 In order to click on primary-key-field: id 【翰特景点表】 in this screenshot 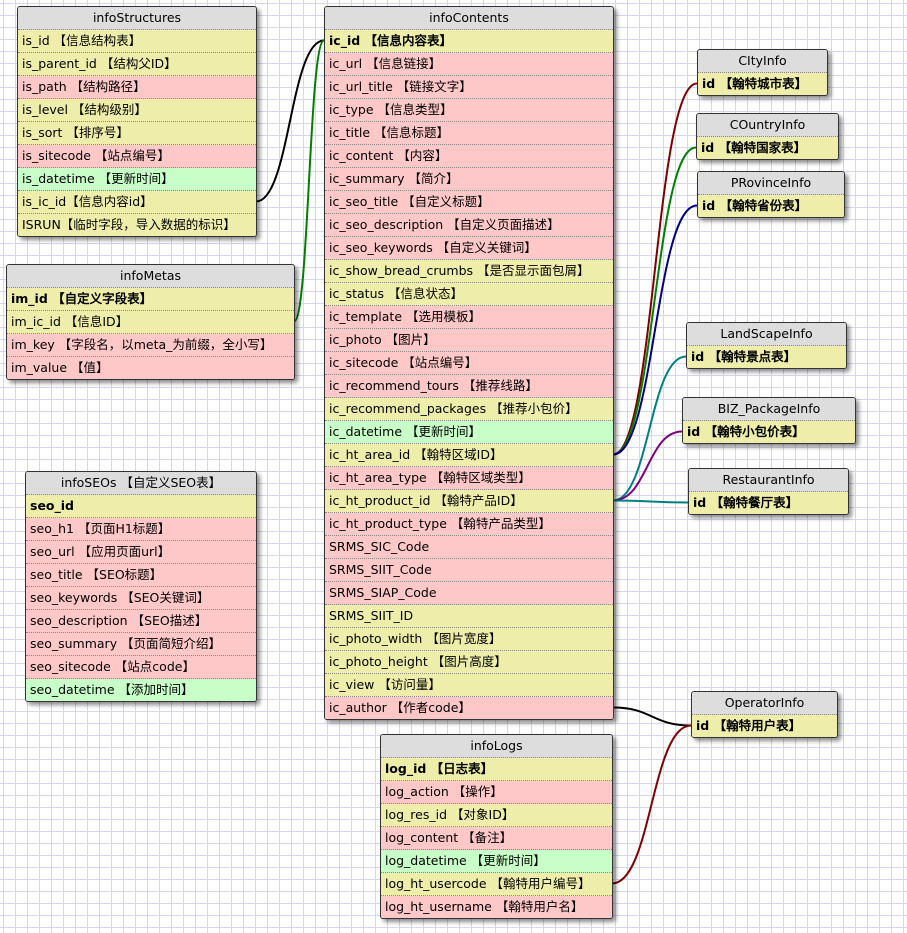, I will do `click(766, 357)`.